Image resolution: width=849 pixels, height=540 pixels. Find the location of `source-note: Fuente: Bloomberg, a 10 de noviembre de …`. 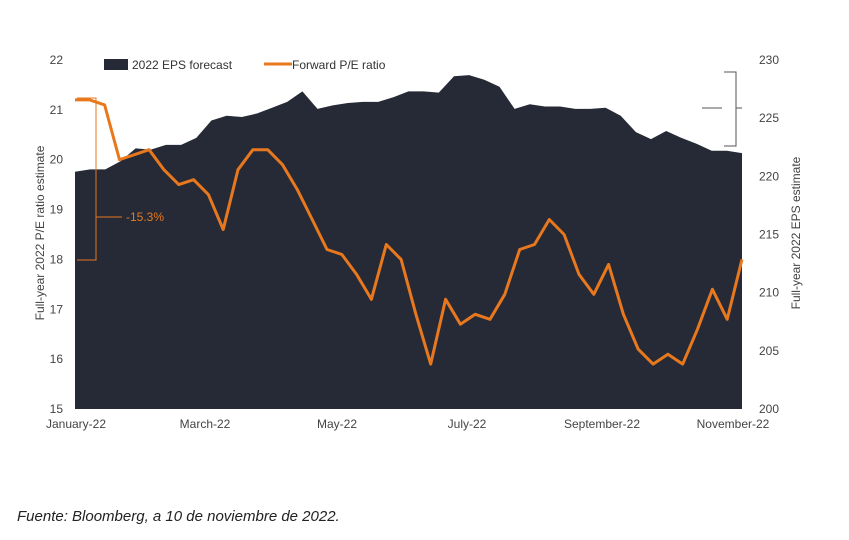

source-note: Fuente: Bloomberg, a 10 de noviembre de … is located at coordinates (178, 516).